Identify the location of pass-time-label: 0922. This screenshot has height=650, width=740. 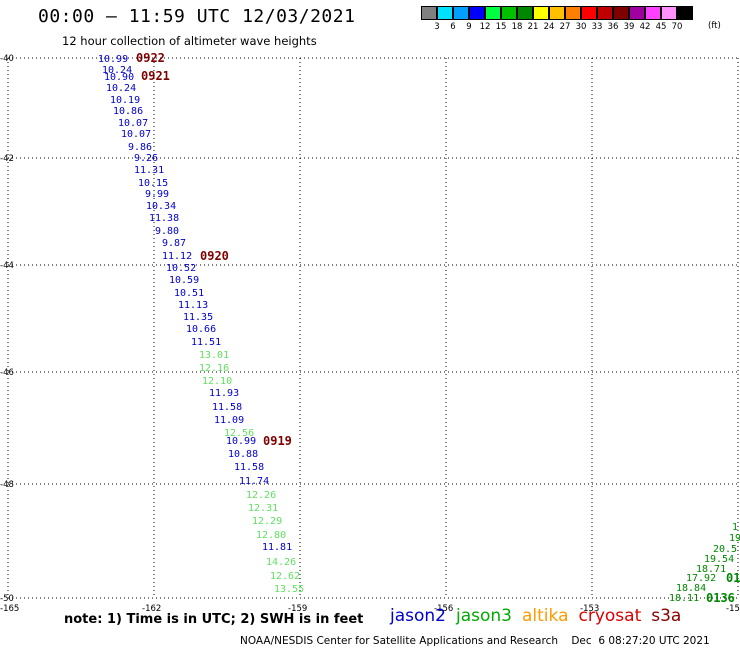
(150, 58).